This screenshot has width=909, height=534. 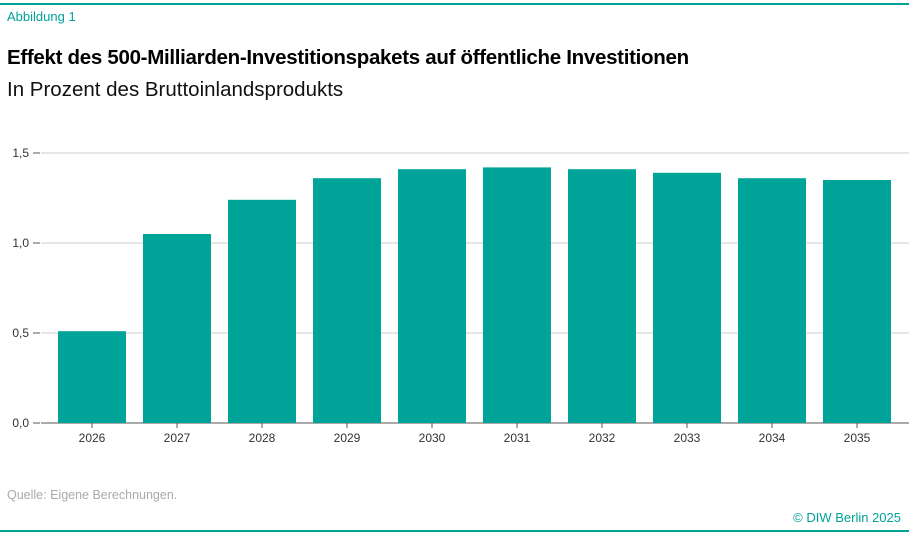 What do you see at coordinates (602, 296) in the screenshot?
I see `bar-2032` at bounding box center [602, 296].